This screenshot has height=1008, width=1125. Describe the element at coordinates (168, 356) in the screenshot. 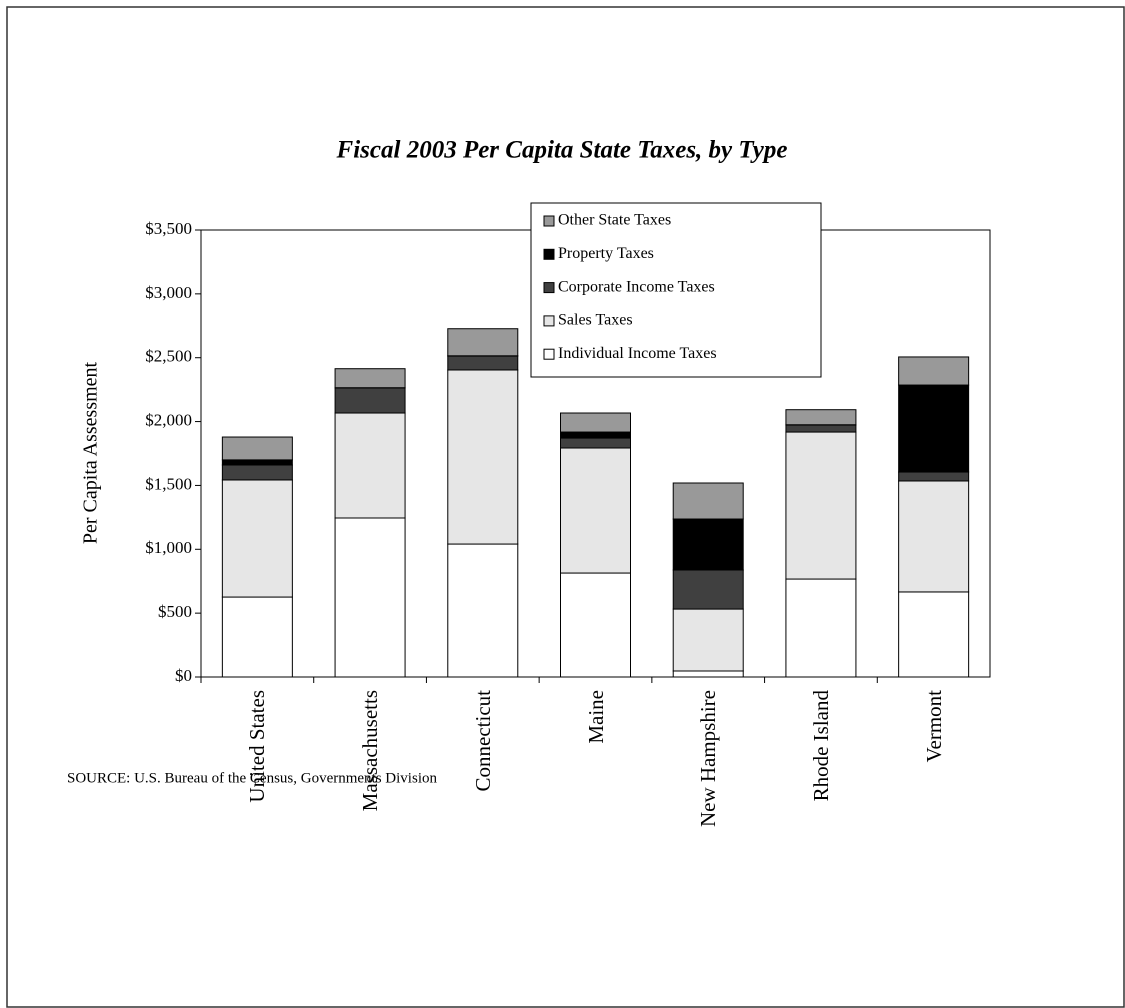

I see `y-tick-label: $2,500` at that location.